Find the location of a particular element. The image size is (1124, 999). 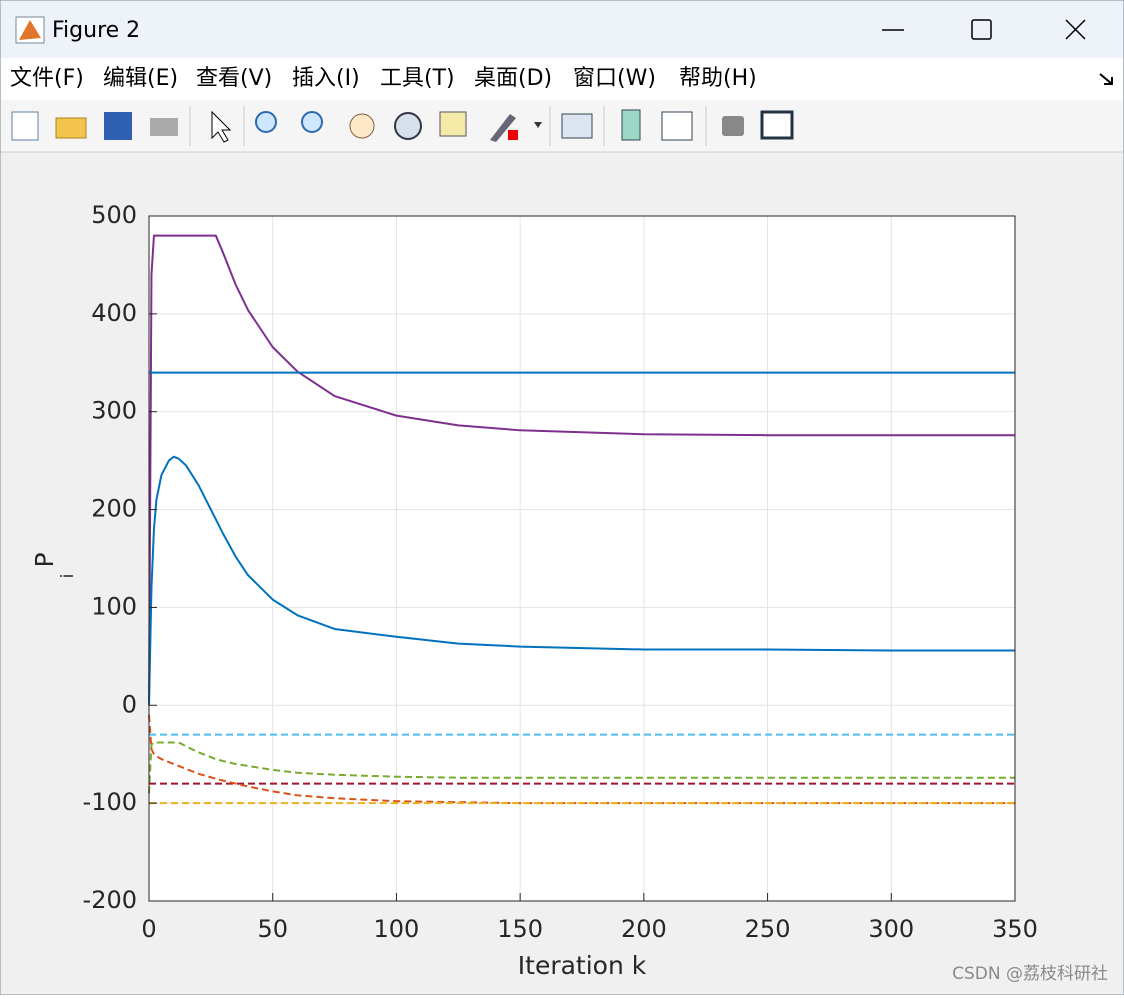

link-icon is located at coordinates (577, 126).